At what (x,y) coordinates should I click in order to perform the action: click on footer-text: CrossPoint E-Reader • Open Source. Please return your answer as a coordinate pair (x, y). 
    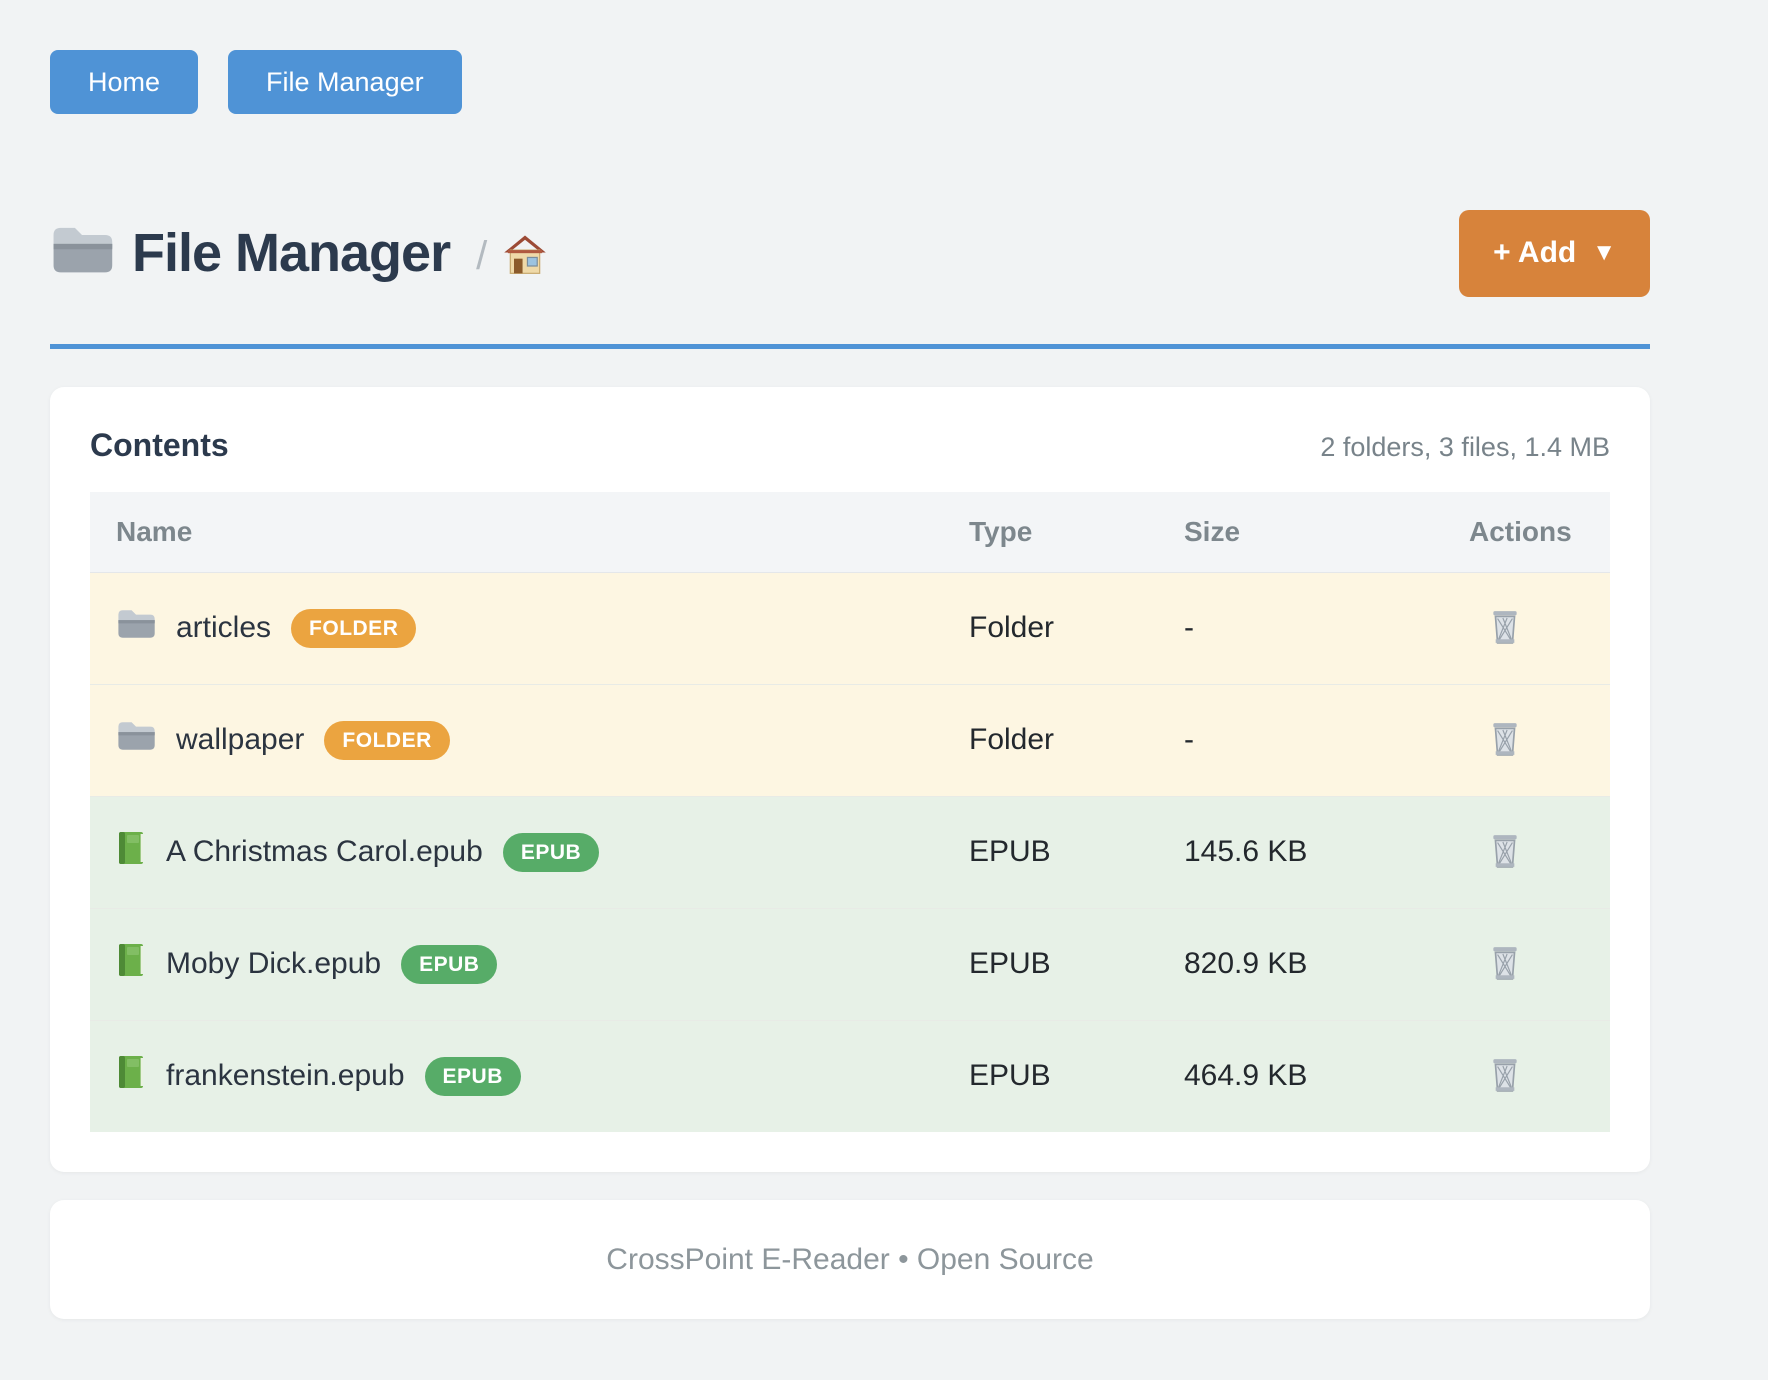
    Looking at the image, I should click on (850, 1259).